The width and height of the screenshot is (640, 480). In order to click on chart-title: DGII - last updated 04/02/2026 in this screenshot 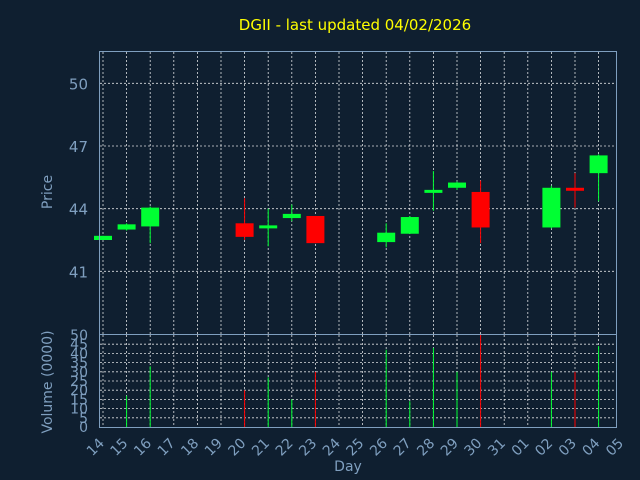, I will do `click(355, 25)`.